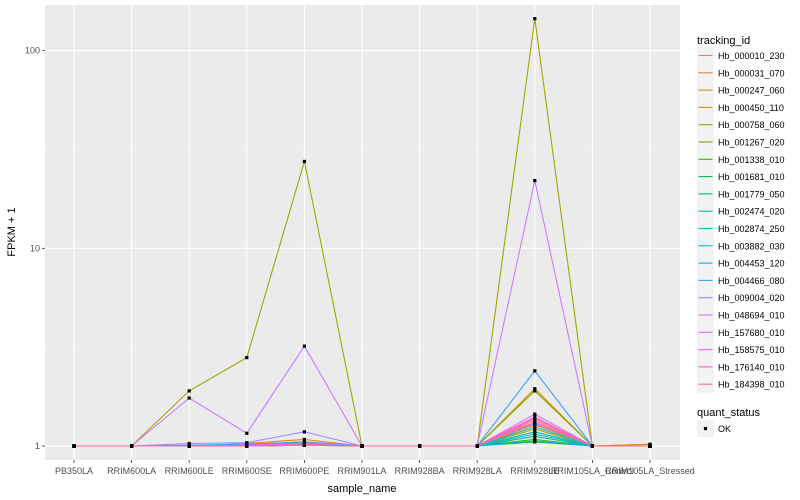 The width and height of the screenshot is (800, 500). What do you see at coordinates (728, 413) in the screenshot?
I see `shape-legend-title: quant_status` at bounding box center [728, 413].